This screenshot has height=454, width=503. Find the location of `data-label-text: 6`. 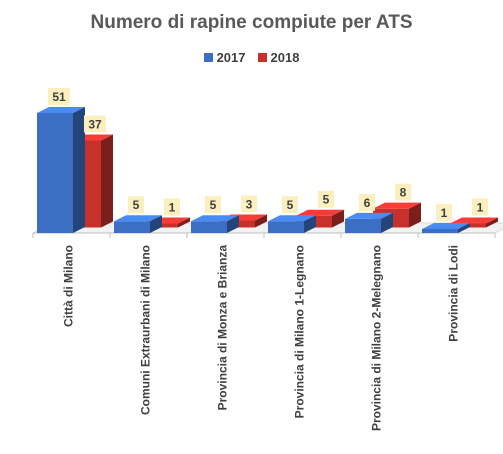

data-label-text: 6 is located at coordinates (367, 203).